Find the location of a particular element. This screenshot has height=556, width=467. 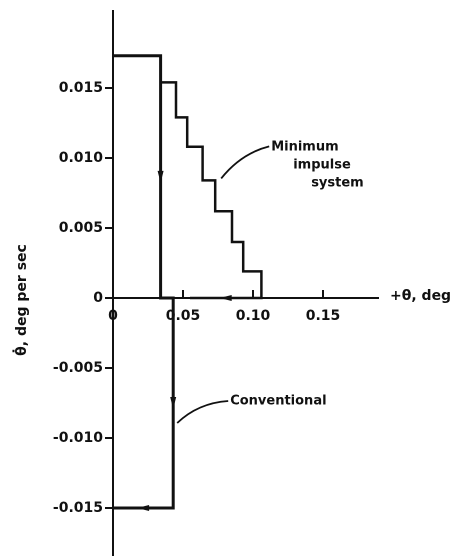

y-tick-label: 0.015 is located at coordinates (81, 88).